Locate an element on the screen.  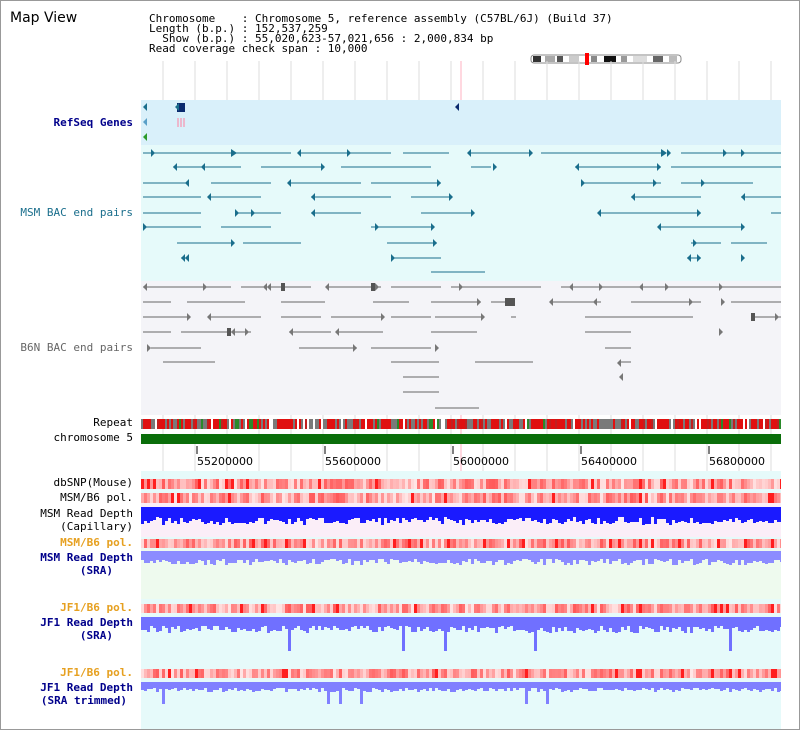
axis-tick-label: 56400000 is located at coordinates (609, 461).